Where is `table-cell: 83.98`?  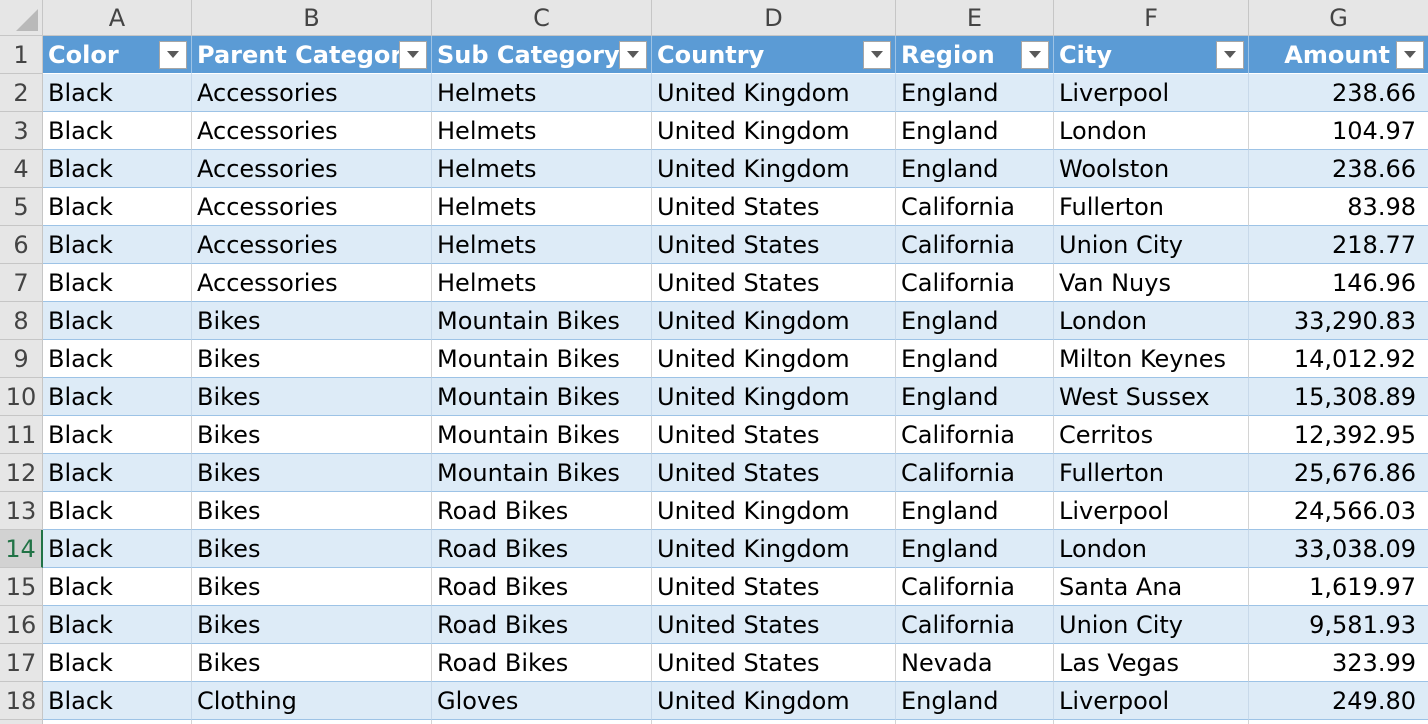 table-cell: 83.98 is located at coordinates (1338, 207).